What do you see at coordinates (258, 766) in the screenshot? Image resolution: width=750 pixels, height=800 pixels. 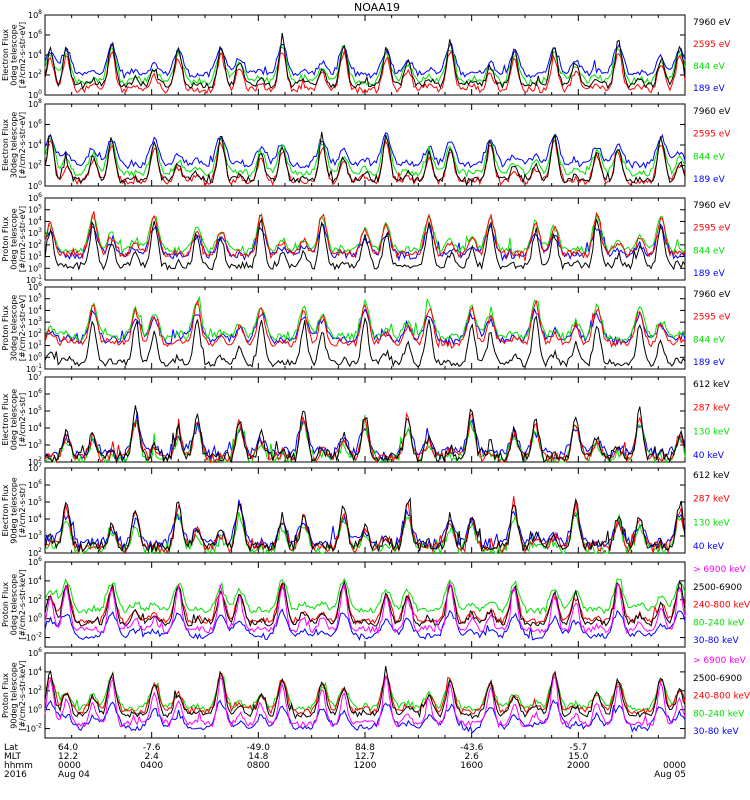 I see `xaxis-hhmm-label: 0800` at bounding box center [258, 766].